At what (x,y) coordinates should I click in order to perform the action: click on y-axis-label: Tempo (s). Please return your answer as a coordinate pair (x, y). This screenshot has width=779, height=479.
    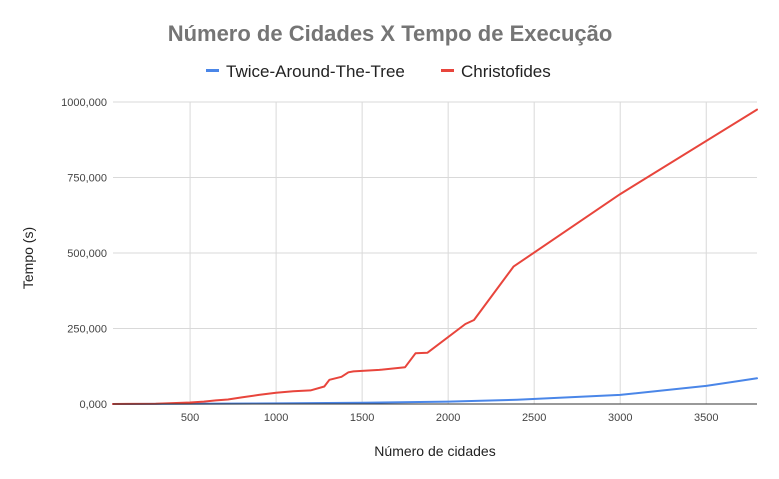
    Looking at the image, I should click on (28, 258).